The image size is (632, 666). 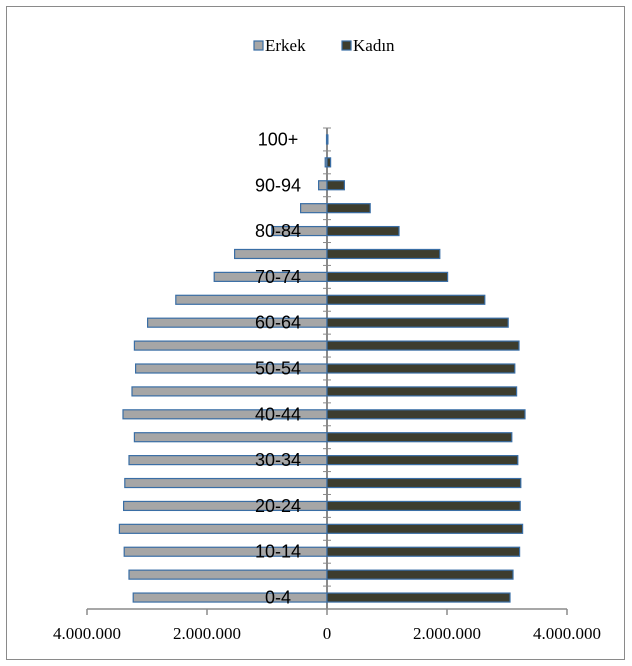 I want to click on y-tick-label: 40-44, so click(x=278, y=414).